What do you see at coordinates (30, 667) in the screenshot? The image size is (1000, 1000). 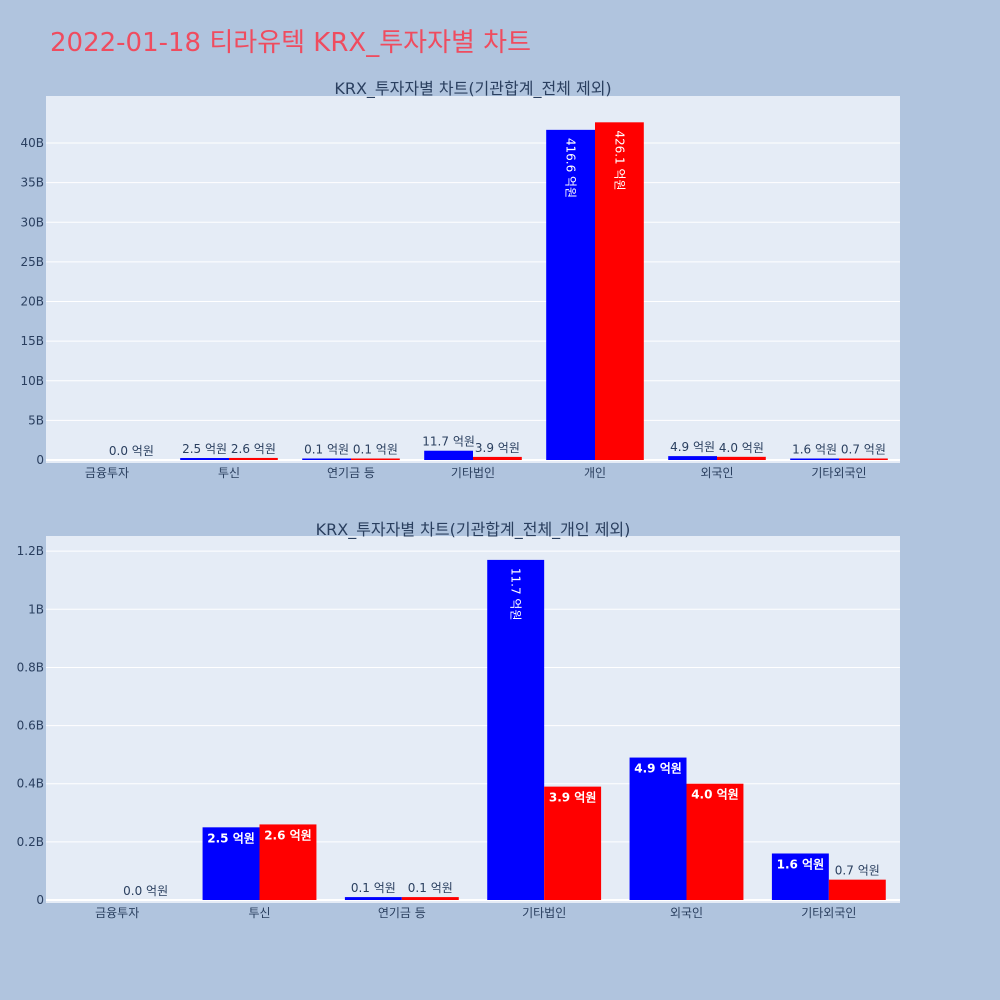 I see `y-tick-label: 0.8B` at bounding box center [30, 667].